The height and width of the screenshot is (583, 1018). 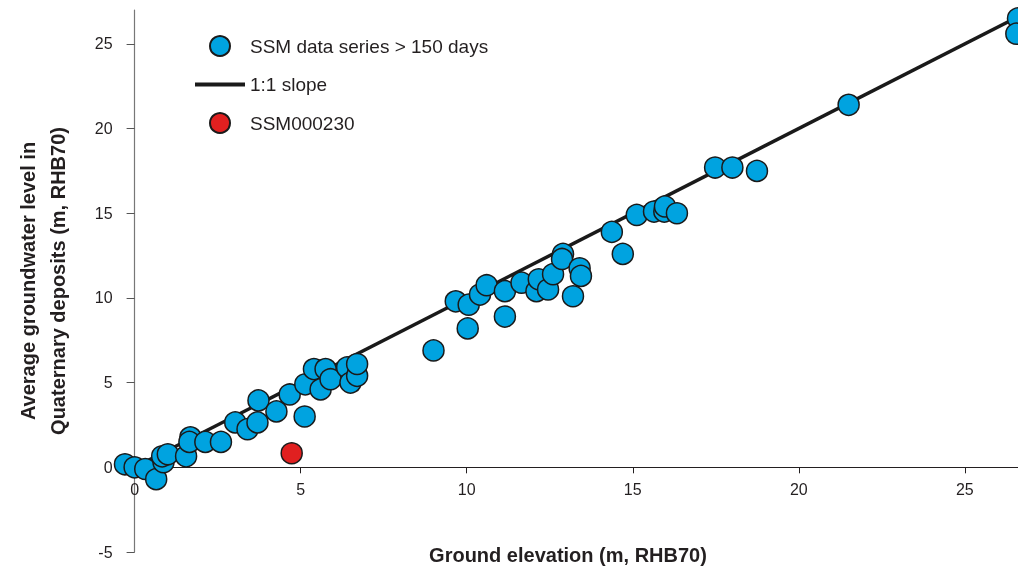 What do you see at coordinates (568, 555) in the screenshot?
I see `x-axis-title: Ground elevation (m, RHB70)` at bounding box center [568, 555].